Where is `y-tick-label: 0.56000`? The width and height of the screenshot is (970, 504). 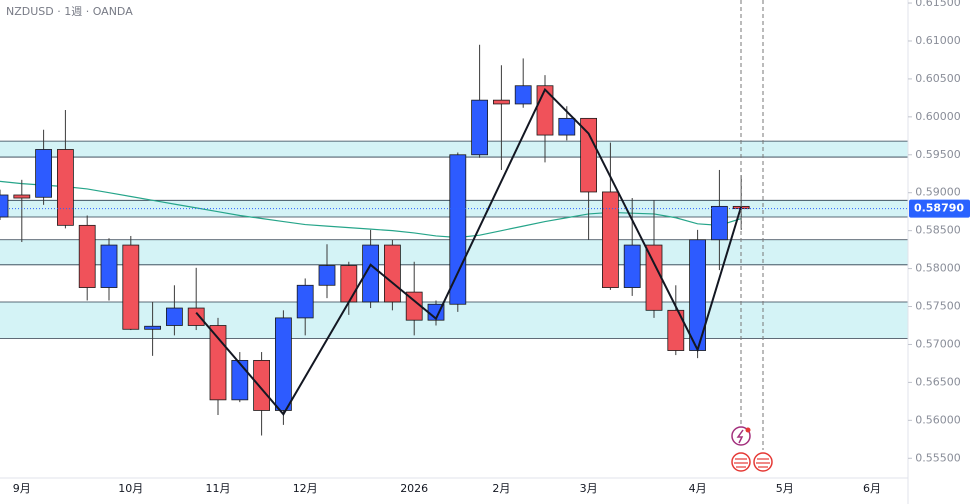
y-tick-label: 0.56000 is located at coordinates (938, 419).